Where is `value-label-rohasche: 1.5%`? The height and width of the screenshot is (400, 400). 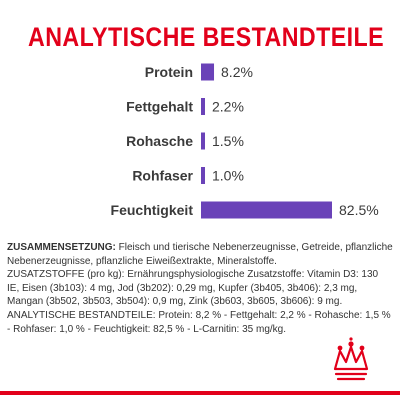 value-label-rohasche: 1.5% is located at coordinates (228, 141).